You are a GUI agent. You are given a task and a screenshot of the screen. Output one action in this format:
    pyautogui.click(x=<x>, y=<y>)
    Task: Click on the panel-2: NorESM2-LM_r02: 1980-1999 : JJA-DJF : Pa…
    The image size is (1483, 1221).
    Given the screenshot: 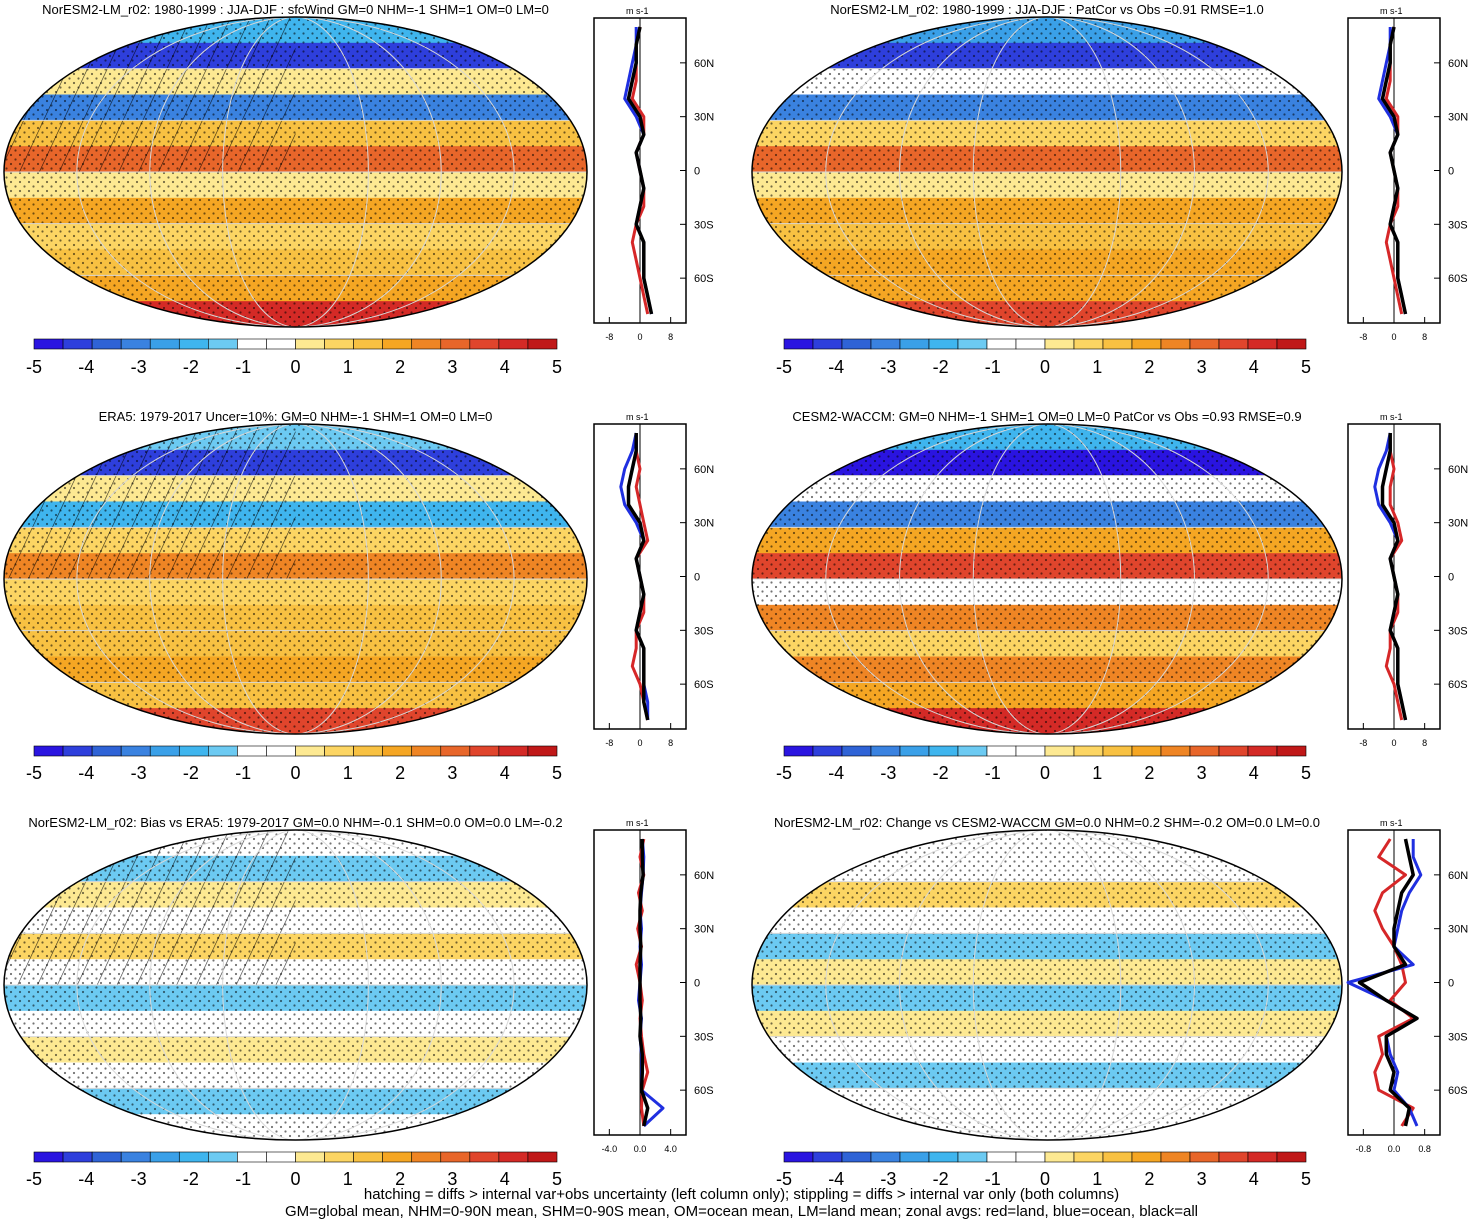 What is the action you would take?
    pyautogui.click(x=1109, y=189)
    